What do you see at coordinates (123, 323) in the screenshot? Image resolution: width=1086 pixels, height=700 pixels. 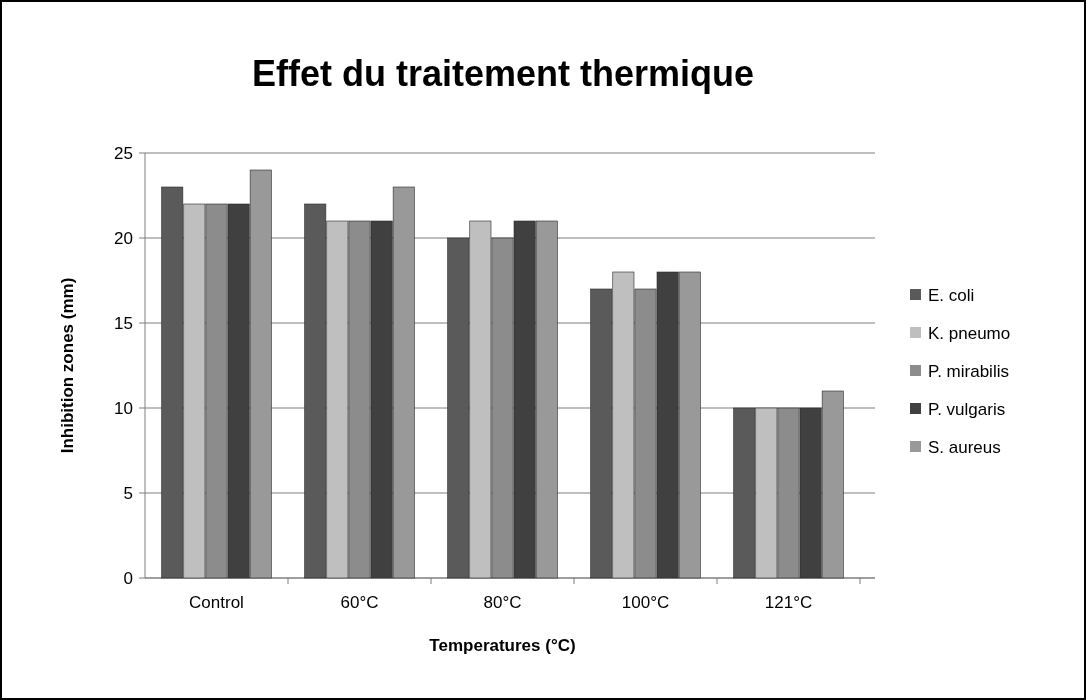 I see `y-tick-label: 15` at bounding box center [123, 323].